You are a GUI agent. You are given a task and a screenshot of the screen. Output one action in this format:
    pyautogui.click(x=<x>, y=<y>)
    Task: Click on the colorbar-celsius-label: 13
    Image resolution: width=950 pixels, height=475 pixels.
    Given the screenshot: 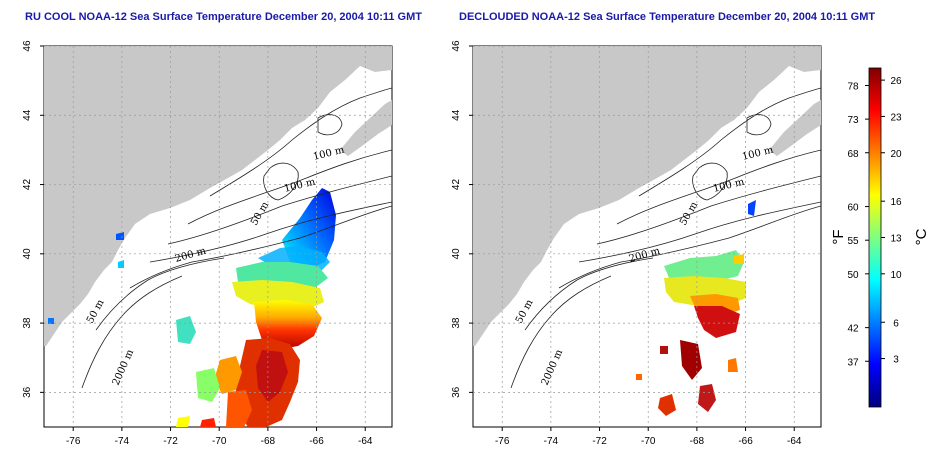 What is the action you would take?
    pyautogui.click(x=896, y=239)
    